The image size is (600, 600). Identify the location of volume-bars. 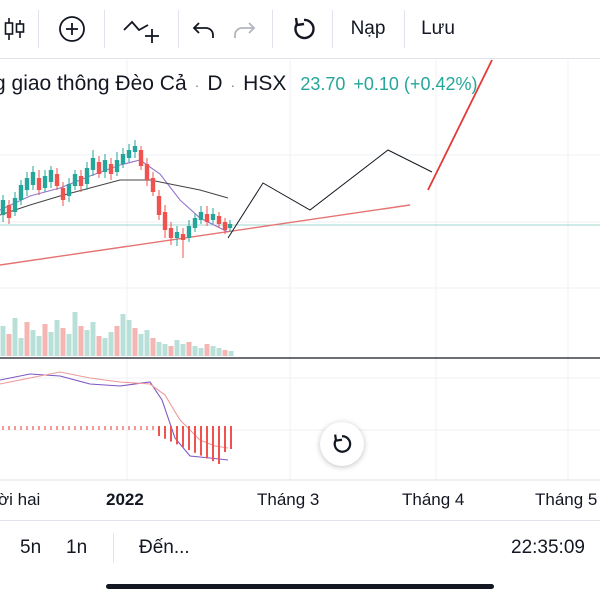
(117, 334).